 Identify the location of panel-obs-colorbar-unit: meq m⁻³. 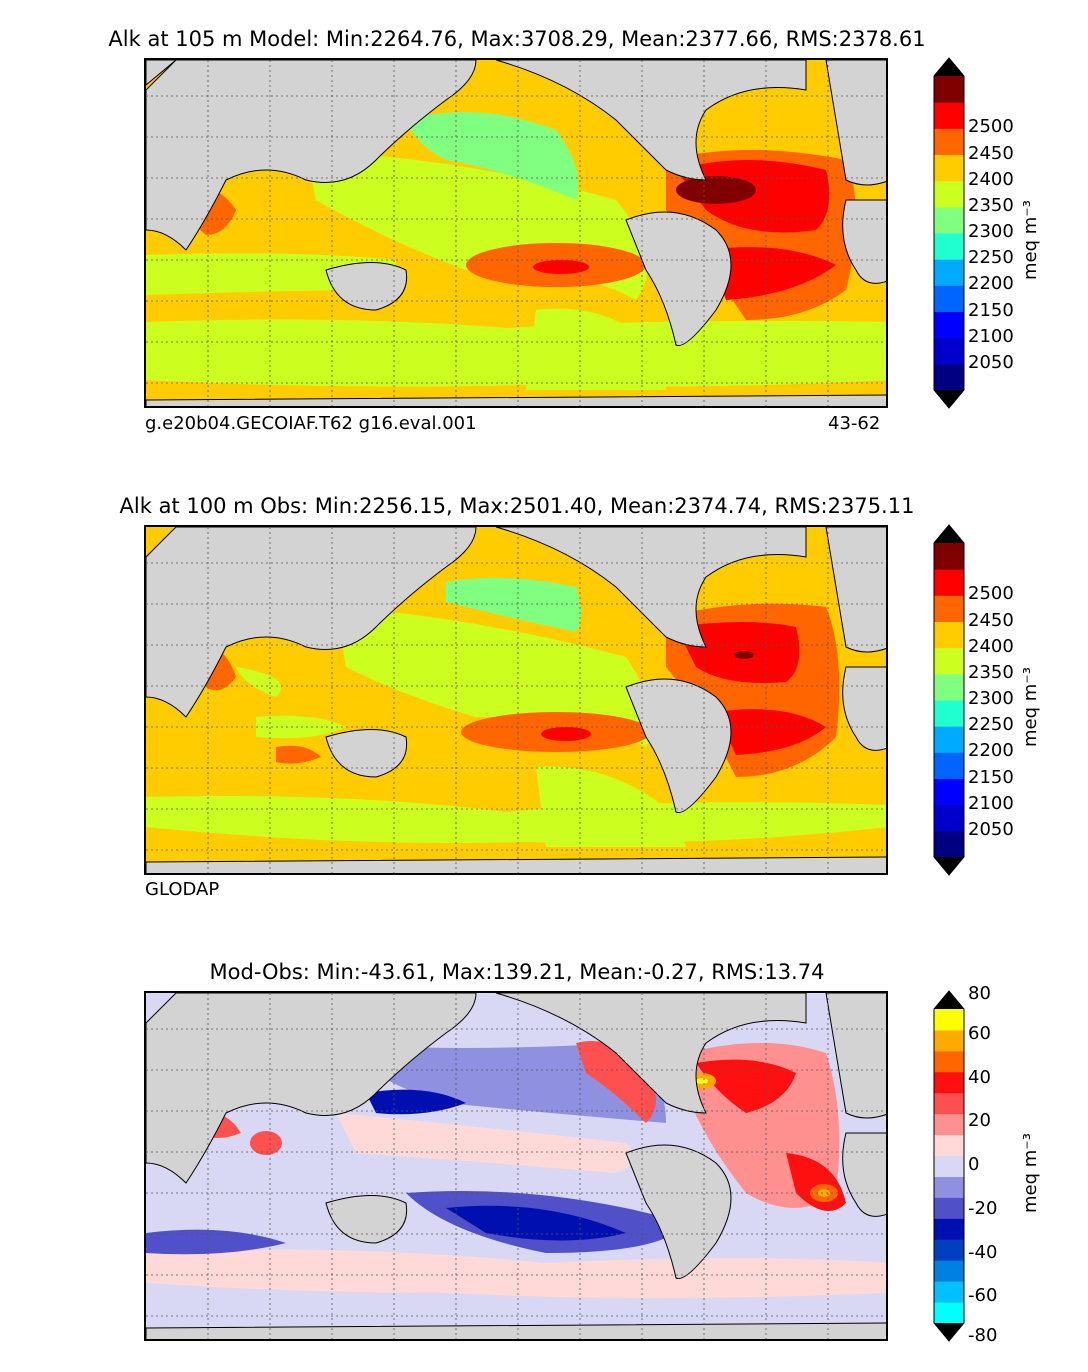
(1030, 706).